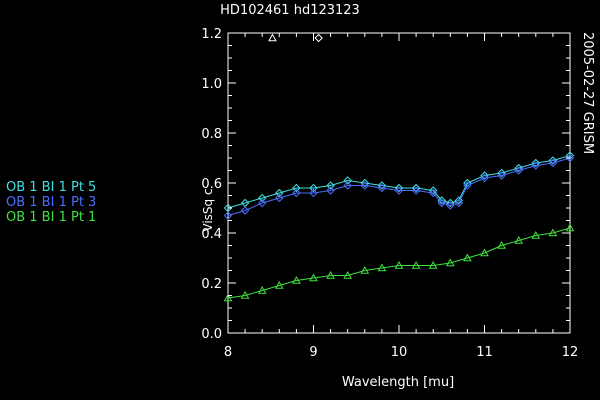 The height and width of the screenshot is (400, 600). Describe the element at coordinates (228, 352) in the screenshot. I see `x-tick-label: 8` at that location.